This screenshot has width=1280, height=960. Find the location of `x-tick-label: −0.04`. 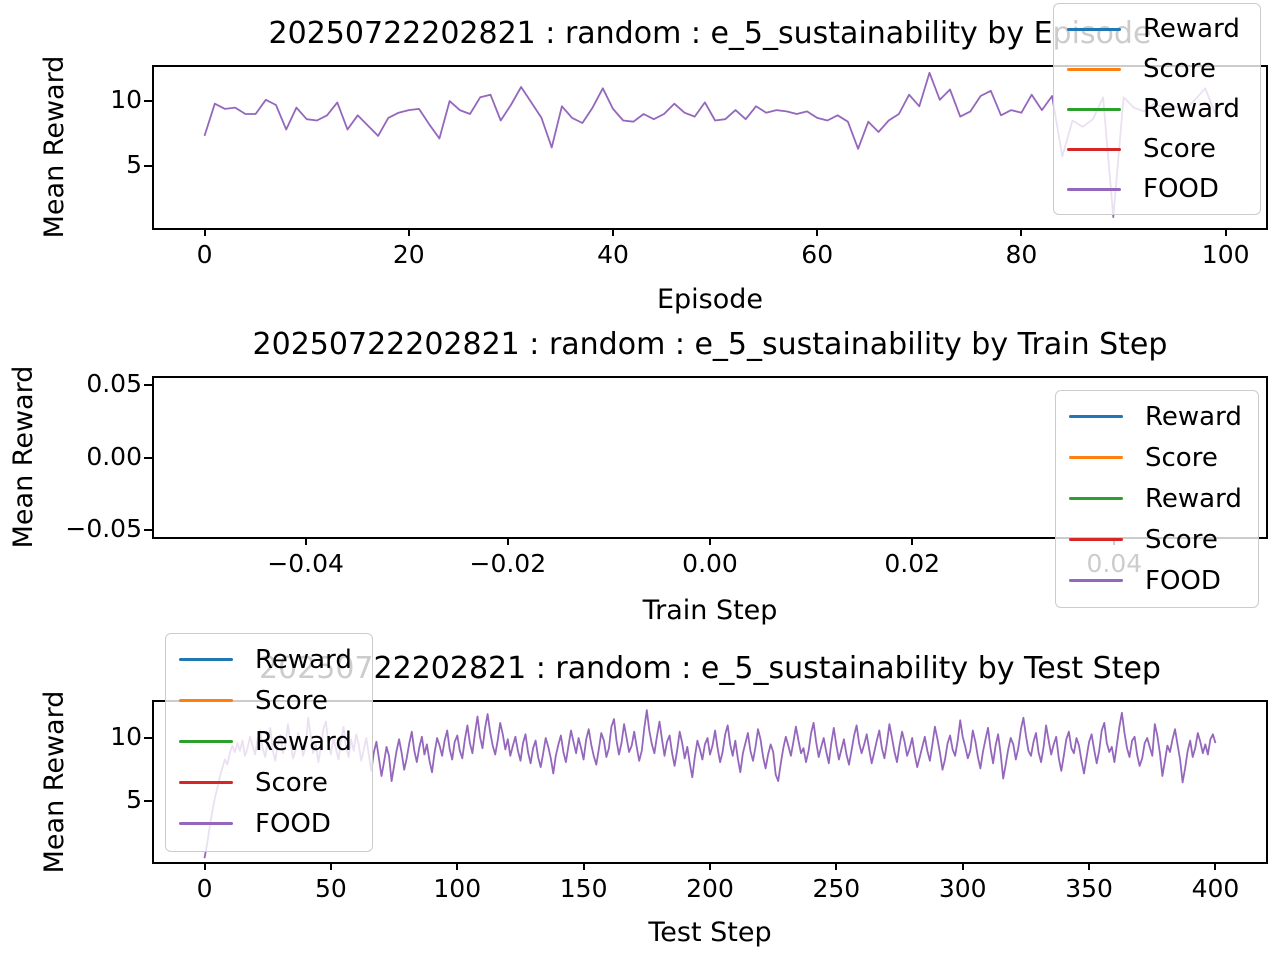

x-tick-label: −0.04 is located at coordinates (305, 563).